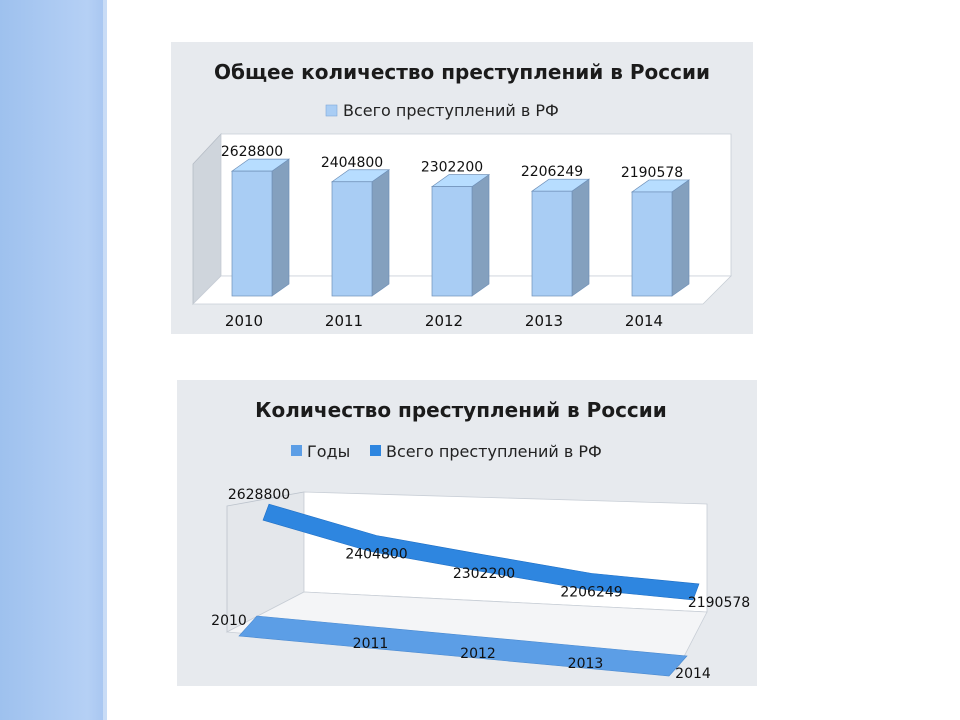  Describe the element at coordinates (344, 321) in the screenshot. I see `x-tick-label: 2011` at that location.